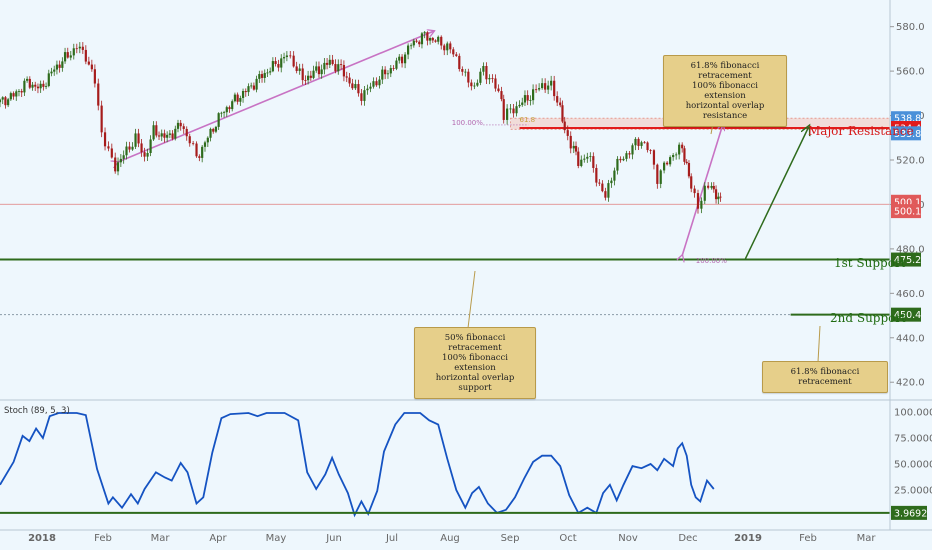 This screenshot has width=932, height=550. What do you see at coordinates (333, 538) in the screenshot?
I see `time-tick-label: Jun` at bounding box center [333, 538].